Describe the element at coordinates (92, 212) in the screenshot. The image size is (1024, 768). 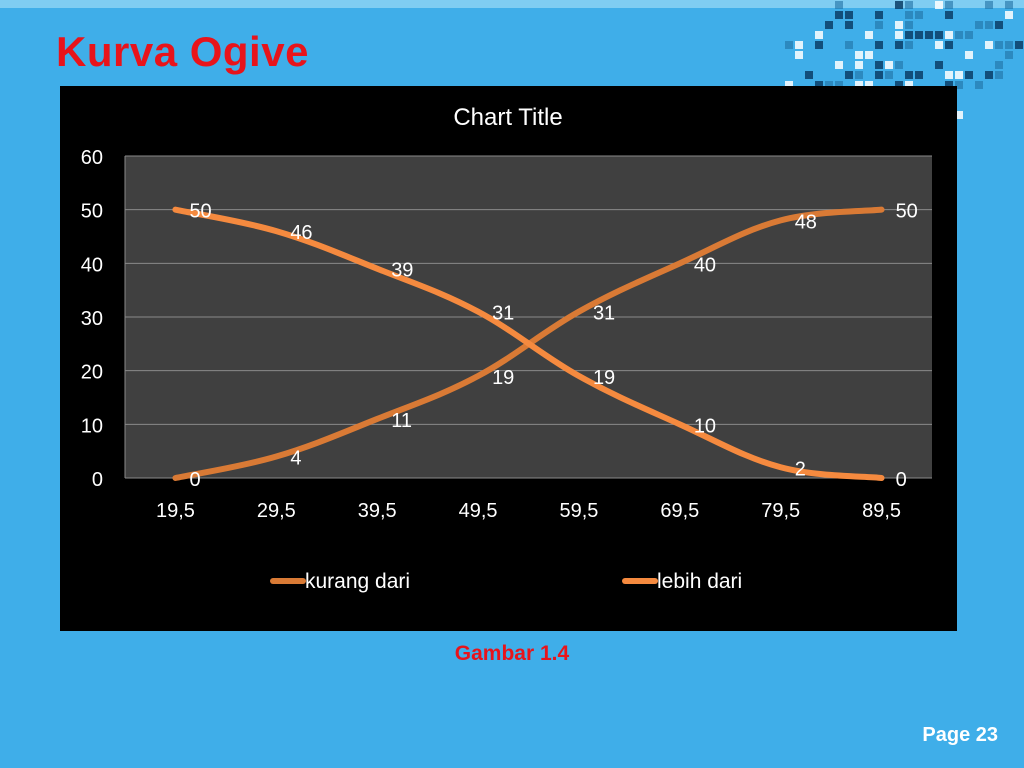
I see `y-tick-label: 50` at that location.